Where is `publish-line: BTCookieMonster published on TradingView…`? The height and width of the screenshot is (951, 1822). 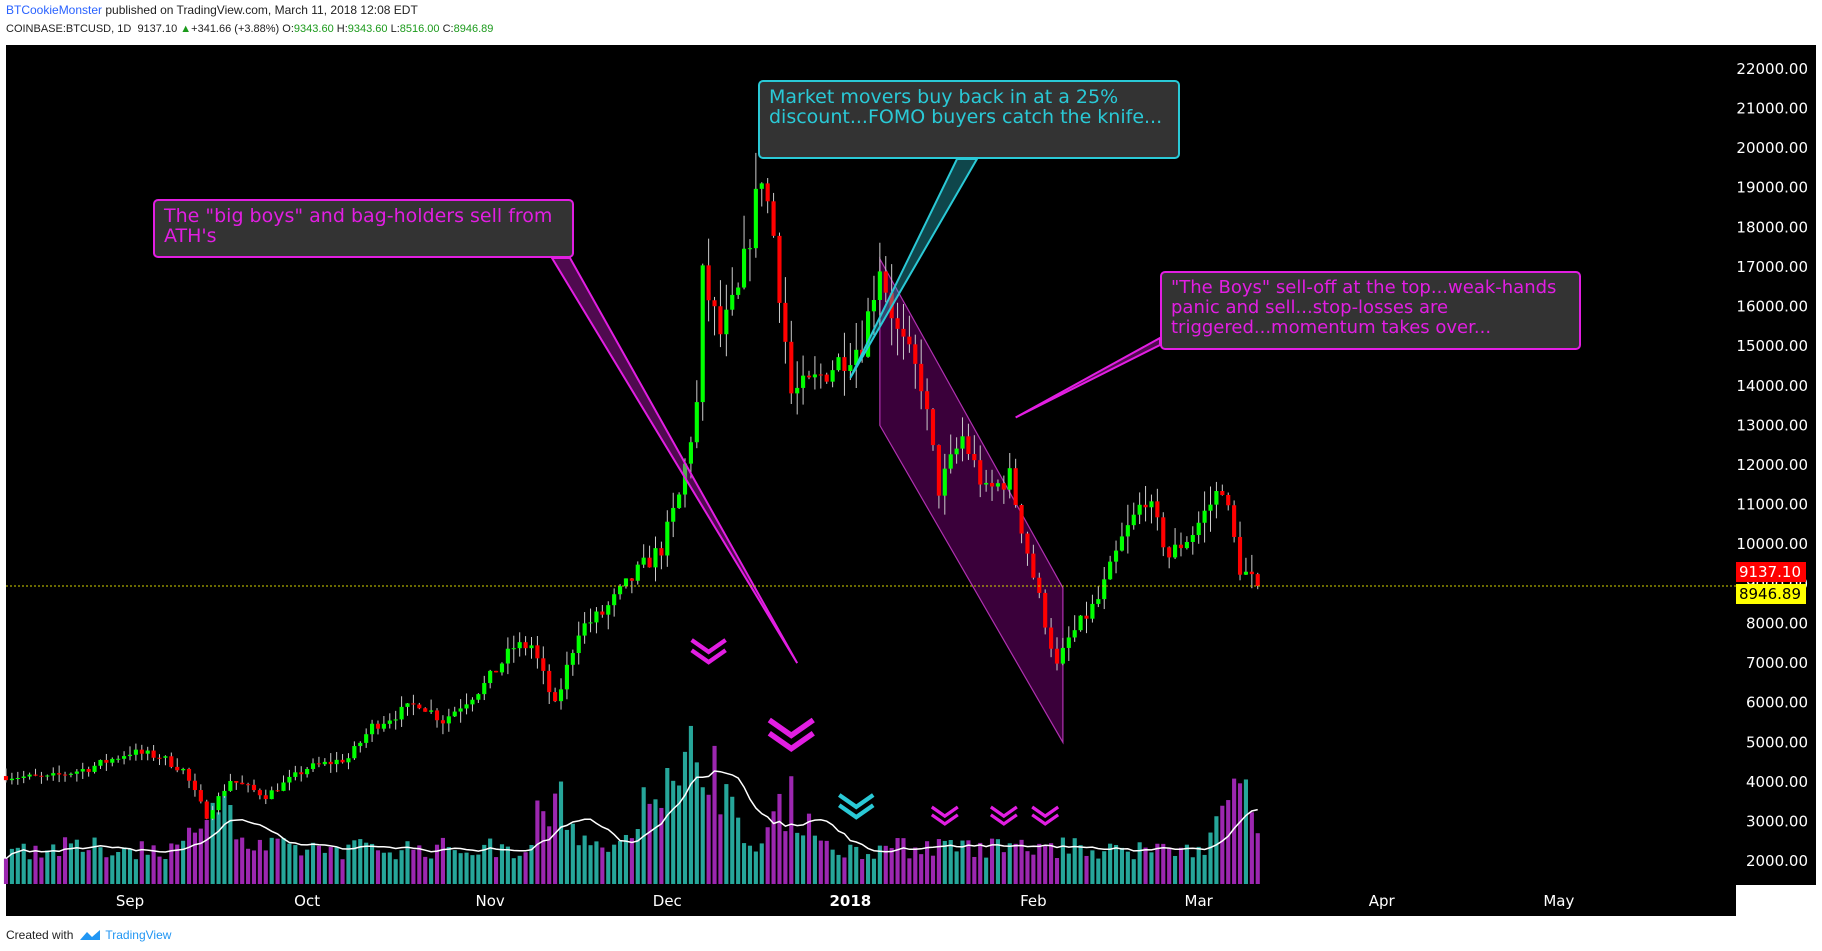 publish-line: BTCookieMonster published on TradingView… is located at coordinates (212, 10).